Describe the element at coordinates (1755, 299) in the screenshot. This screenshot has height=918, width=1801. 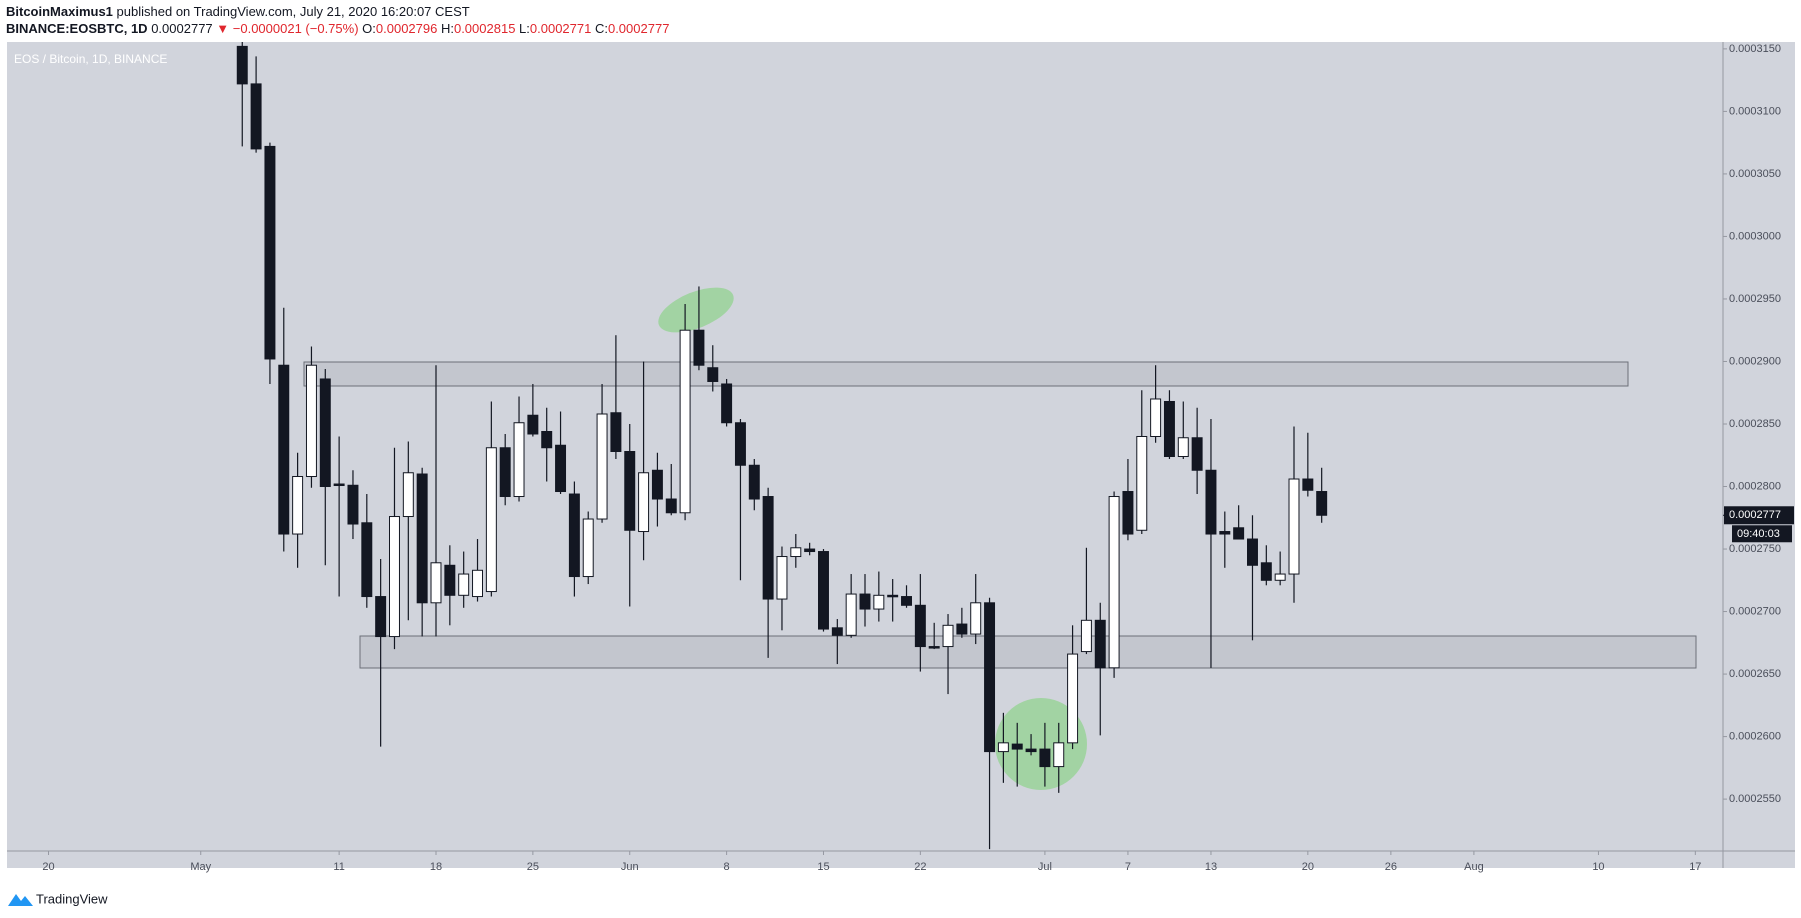
I see `y-tick-label: 0.0002950` at that location.